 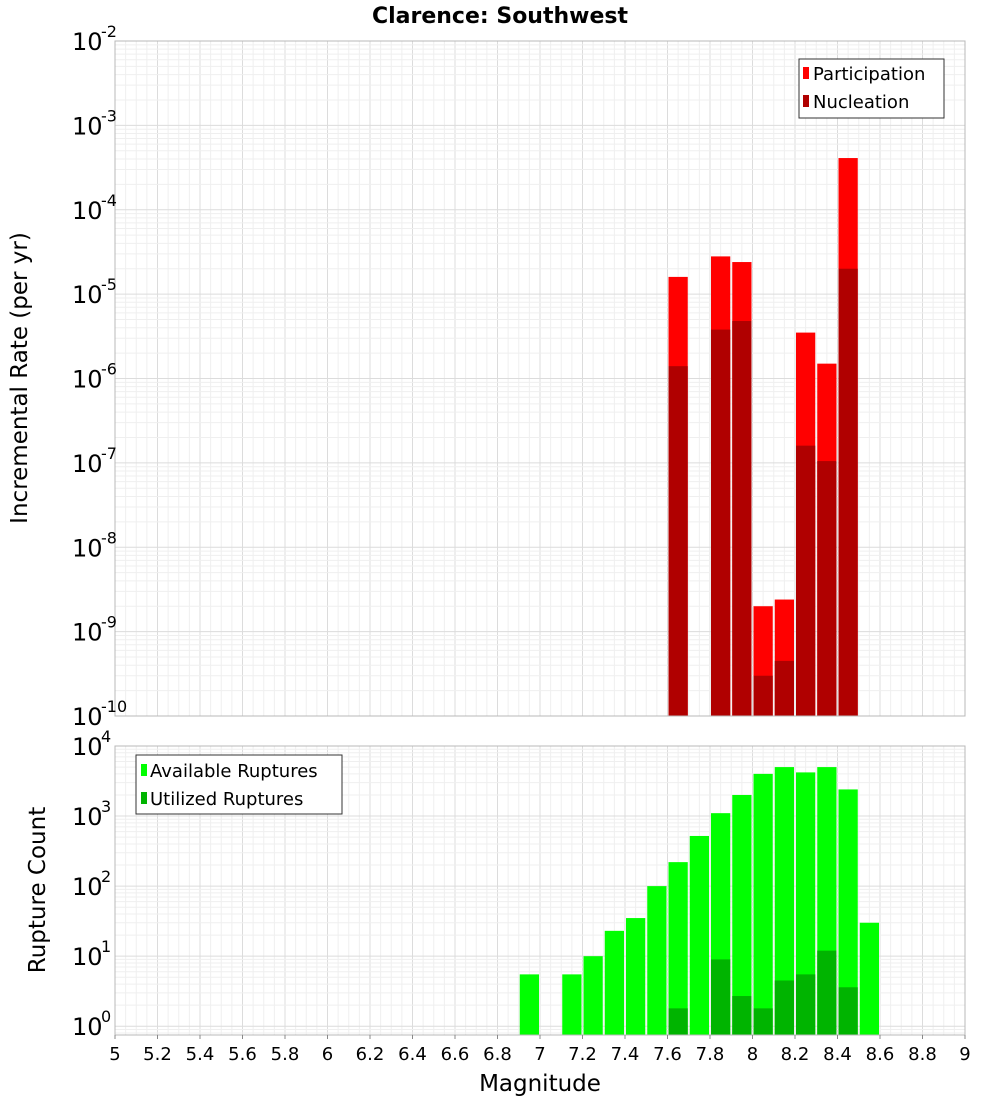 What do you see at coordinates (109, 200) in the screenshot?
I see `rate-y-tick-exponent: -4` at bounding box center [109, 200].